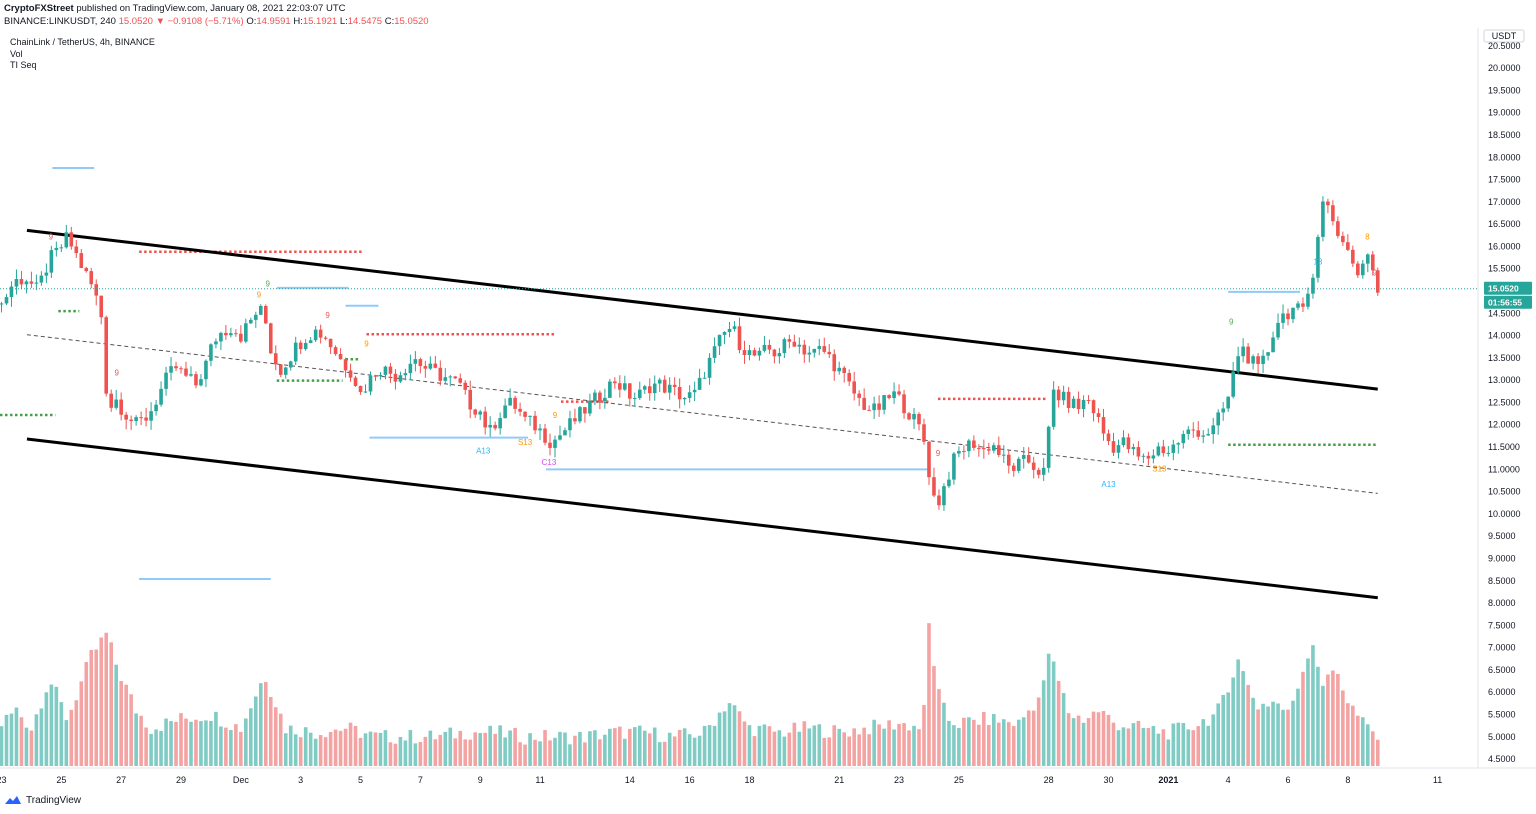 The image size is (1536, 814). Describe the element at coordinates (54, 800) in the screenshot. I see `footer-brand: TradingView` at that location.